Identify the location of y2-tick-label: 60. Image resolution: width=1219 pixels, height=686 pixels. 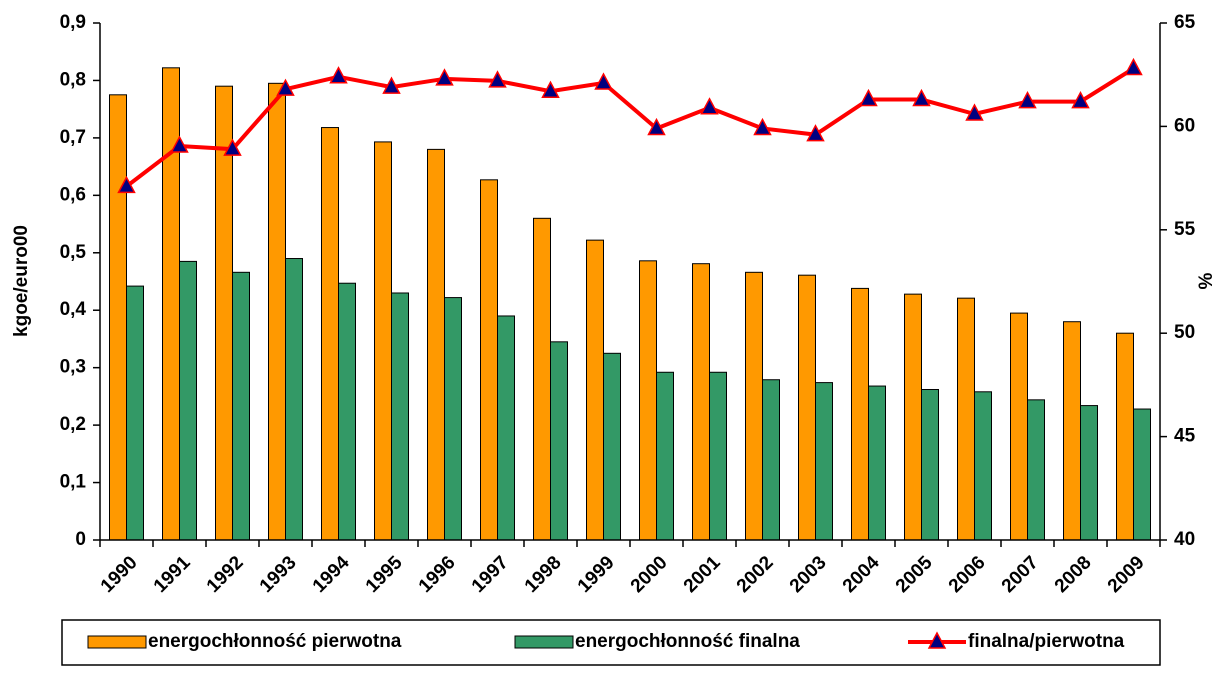
(1184, 125).